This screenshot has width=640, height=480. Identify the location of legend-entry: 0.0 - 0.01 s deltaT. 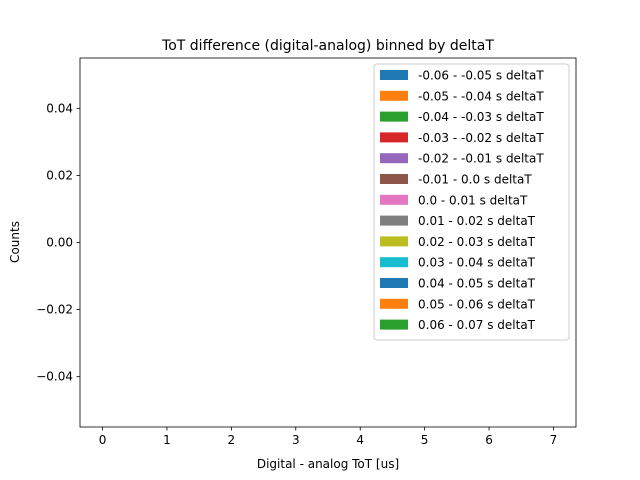
(454, 200).